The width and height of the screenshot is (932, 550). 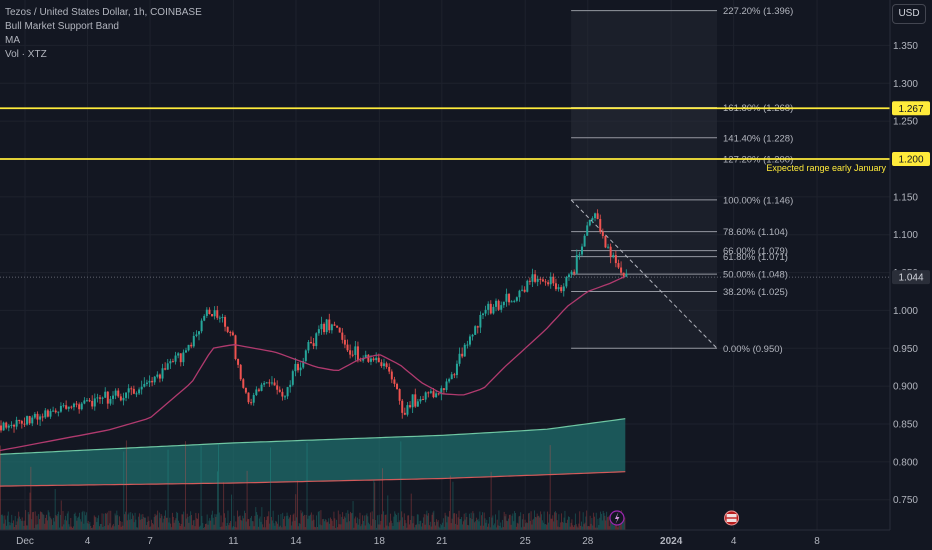 What do you see at coordinates (62, 26) in the screenshot?
I see `indicator-bull-market-support-band: Bull Market Support Band` at bounding box center [62, 26].